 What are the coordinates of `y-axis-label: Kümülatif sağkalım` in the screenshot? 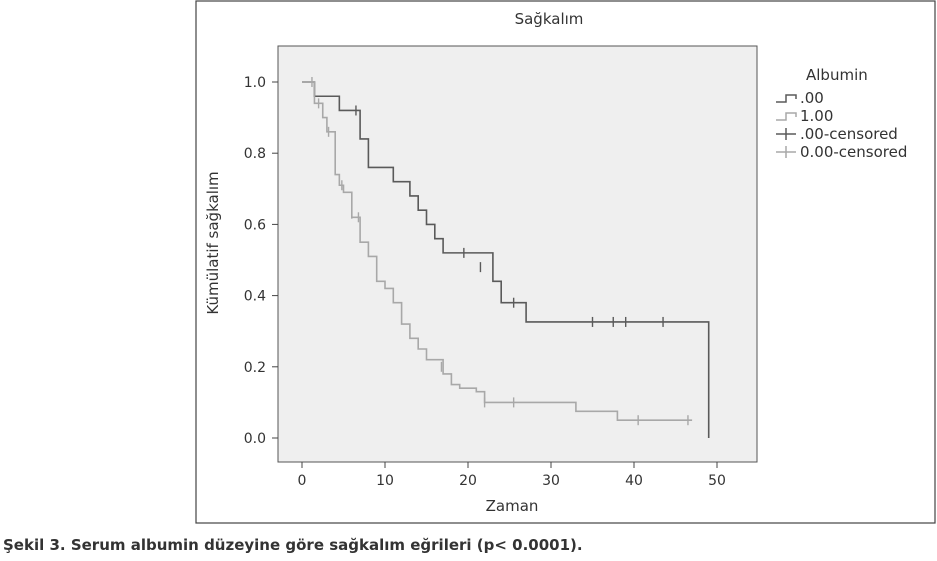 It's located at (213, 242).